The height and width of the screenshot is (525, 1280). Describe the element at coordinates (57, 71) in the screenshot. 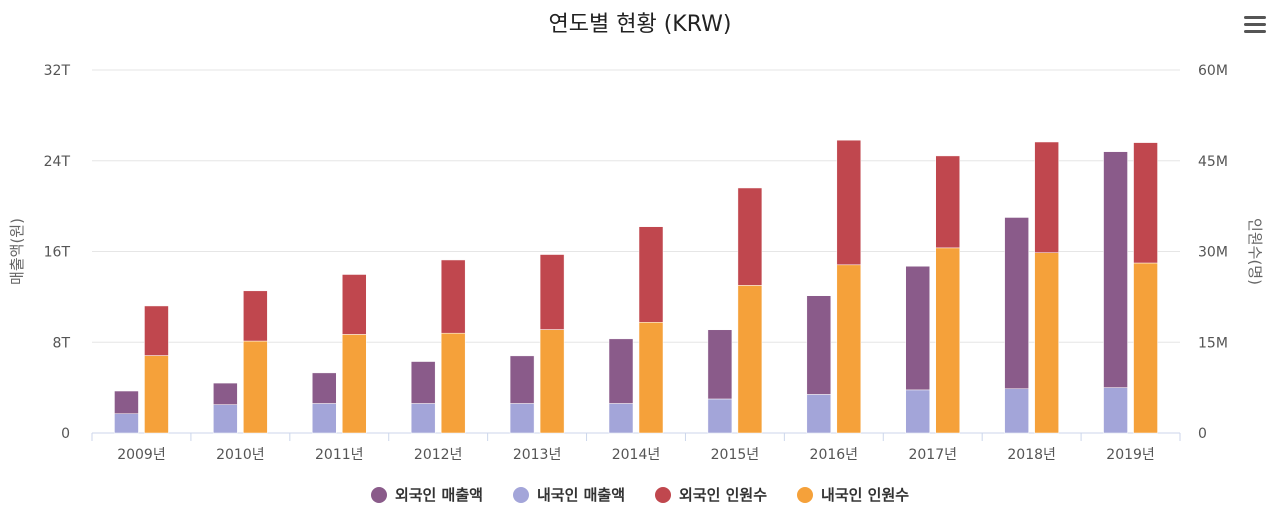

I see `y-left-tick-label: 32T` at that location.